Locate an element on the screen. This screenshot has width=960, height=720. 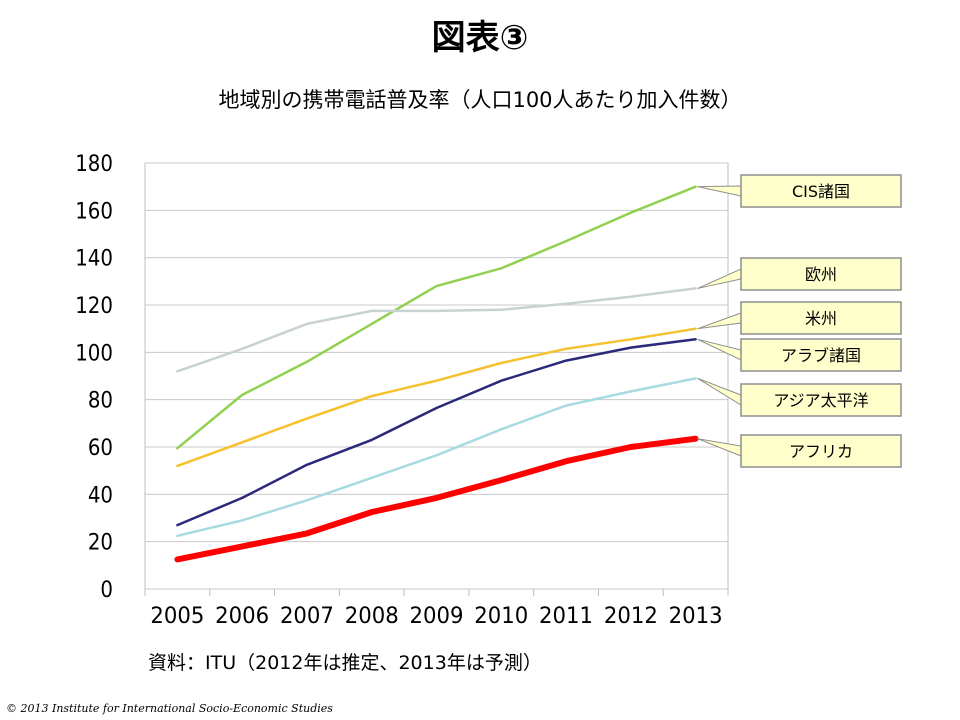
x-tick-label: 2009 is located at coordinates (437, 616).